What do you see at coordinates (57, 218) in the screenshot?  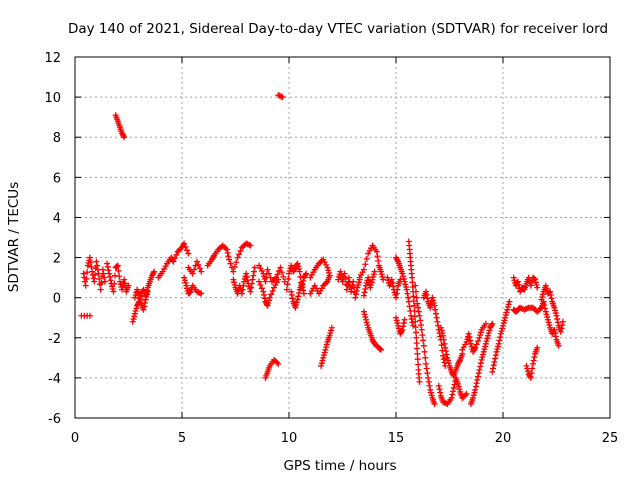 I see `y-tick-label: 4` at bounding box center [57, 218].